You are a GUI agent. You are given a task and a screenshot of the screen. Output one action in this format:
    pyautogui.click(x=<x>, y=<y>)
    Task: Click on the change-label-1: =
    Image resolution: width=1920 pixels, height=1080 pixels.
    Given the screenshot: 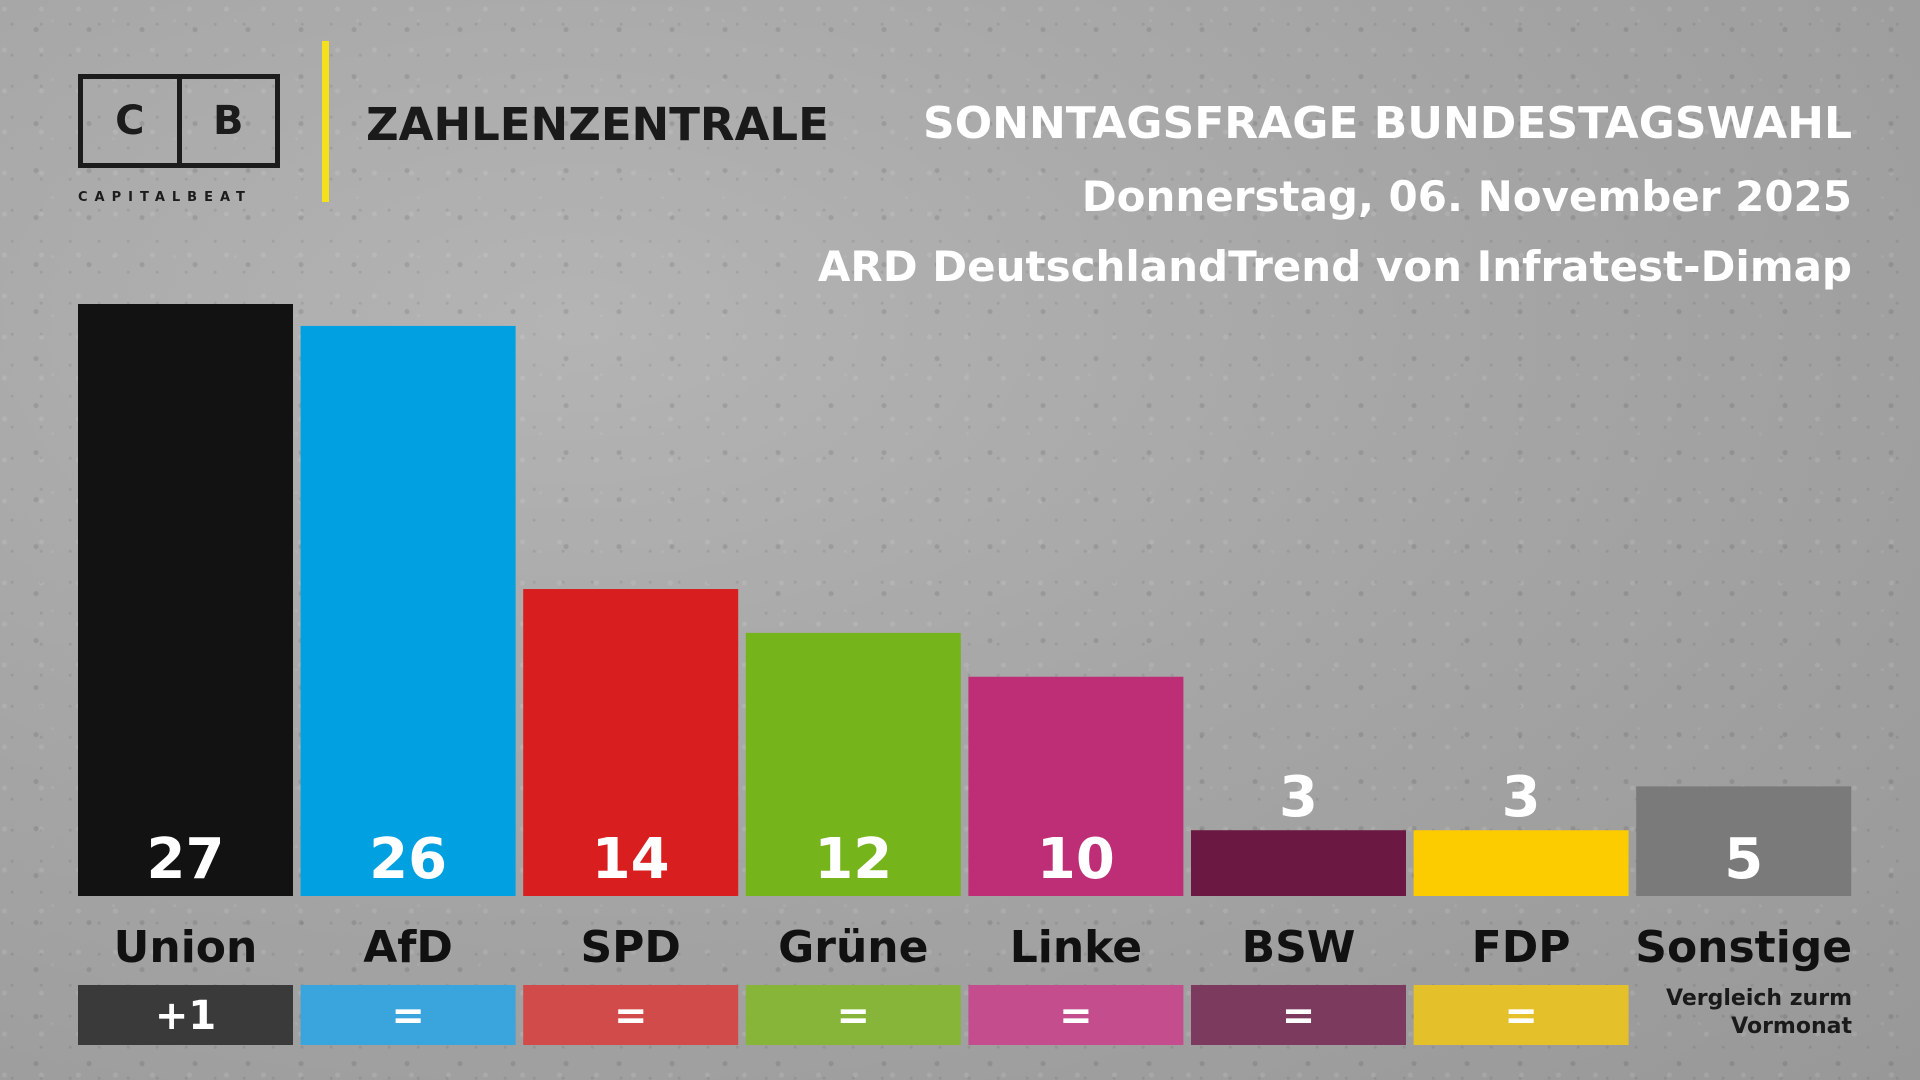 What is the action you would take?
    pyautogui.click(x=408, y=1016)
    